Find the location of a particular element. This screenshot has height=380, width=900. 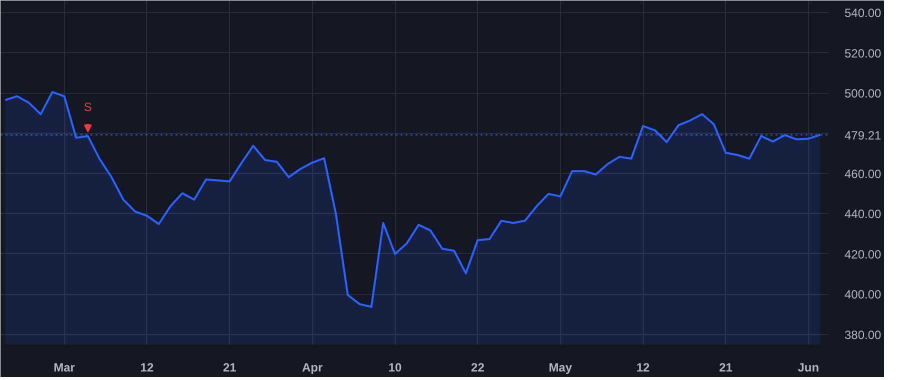

y-tick-label: 440.00 is located at coordinates (863, 214).